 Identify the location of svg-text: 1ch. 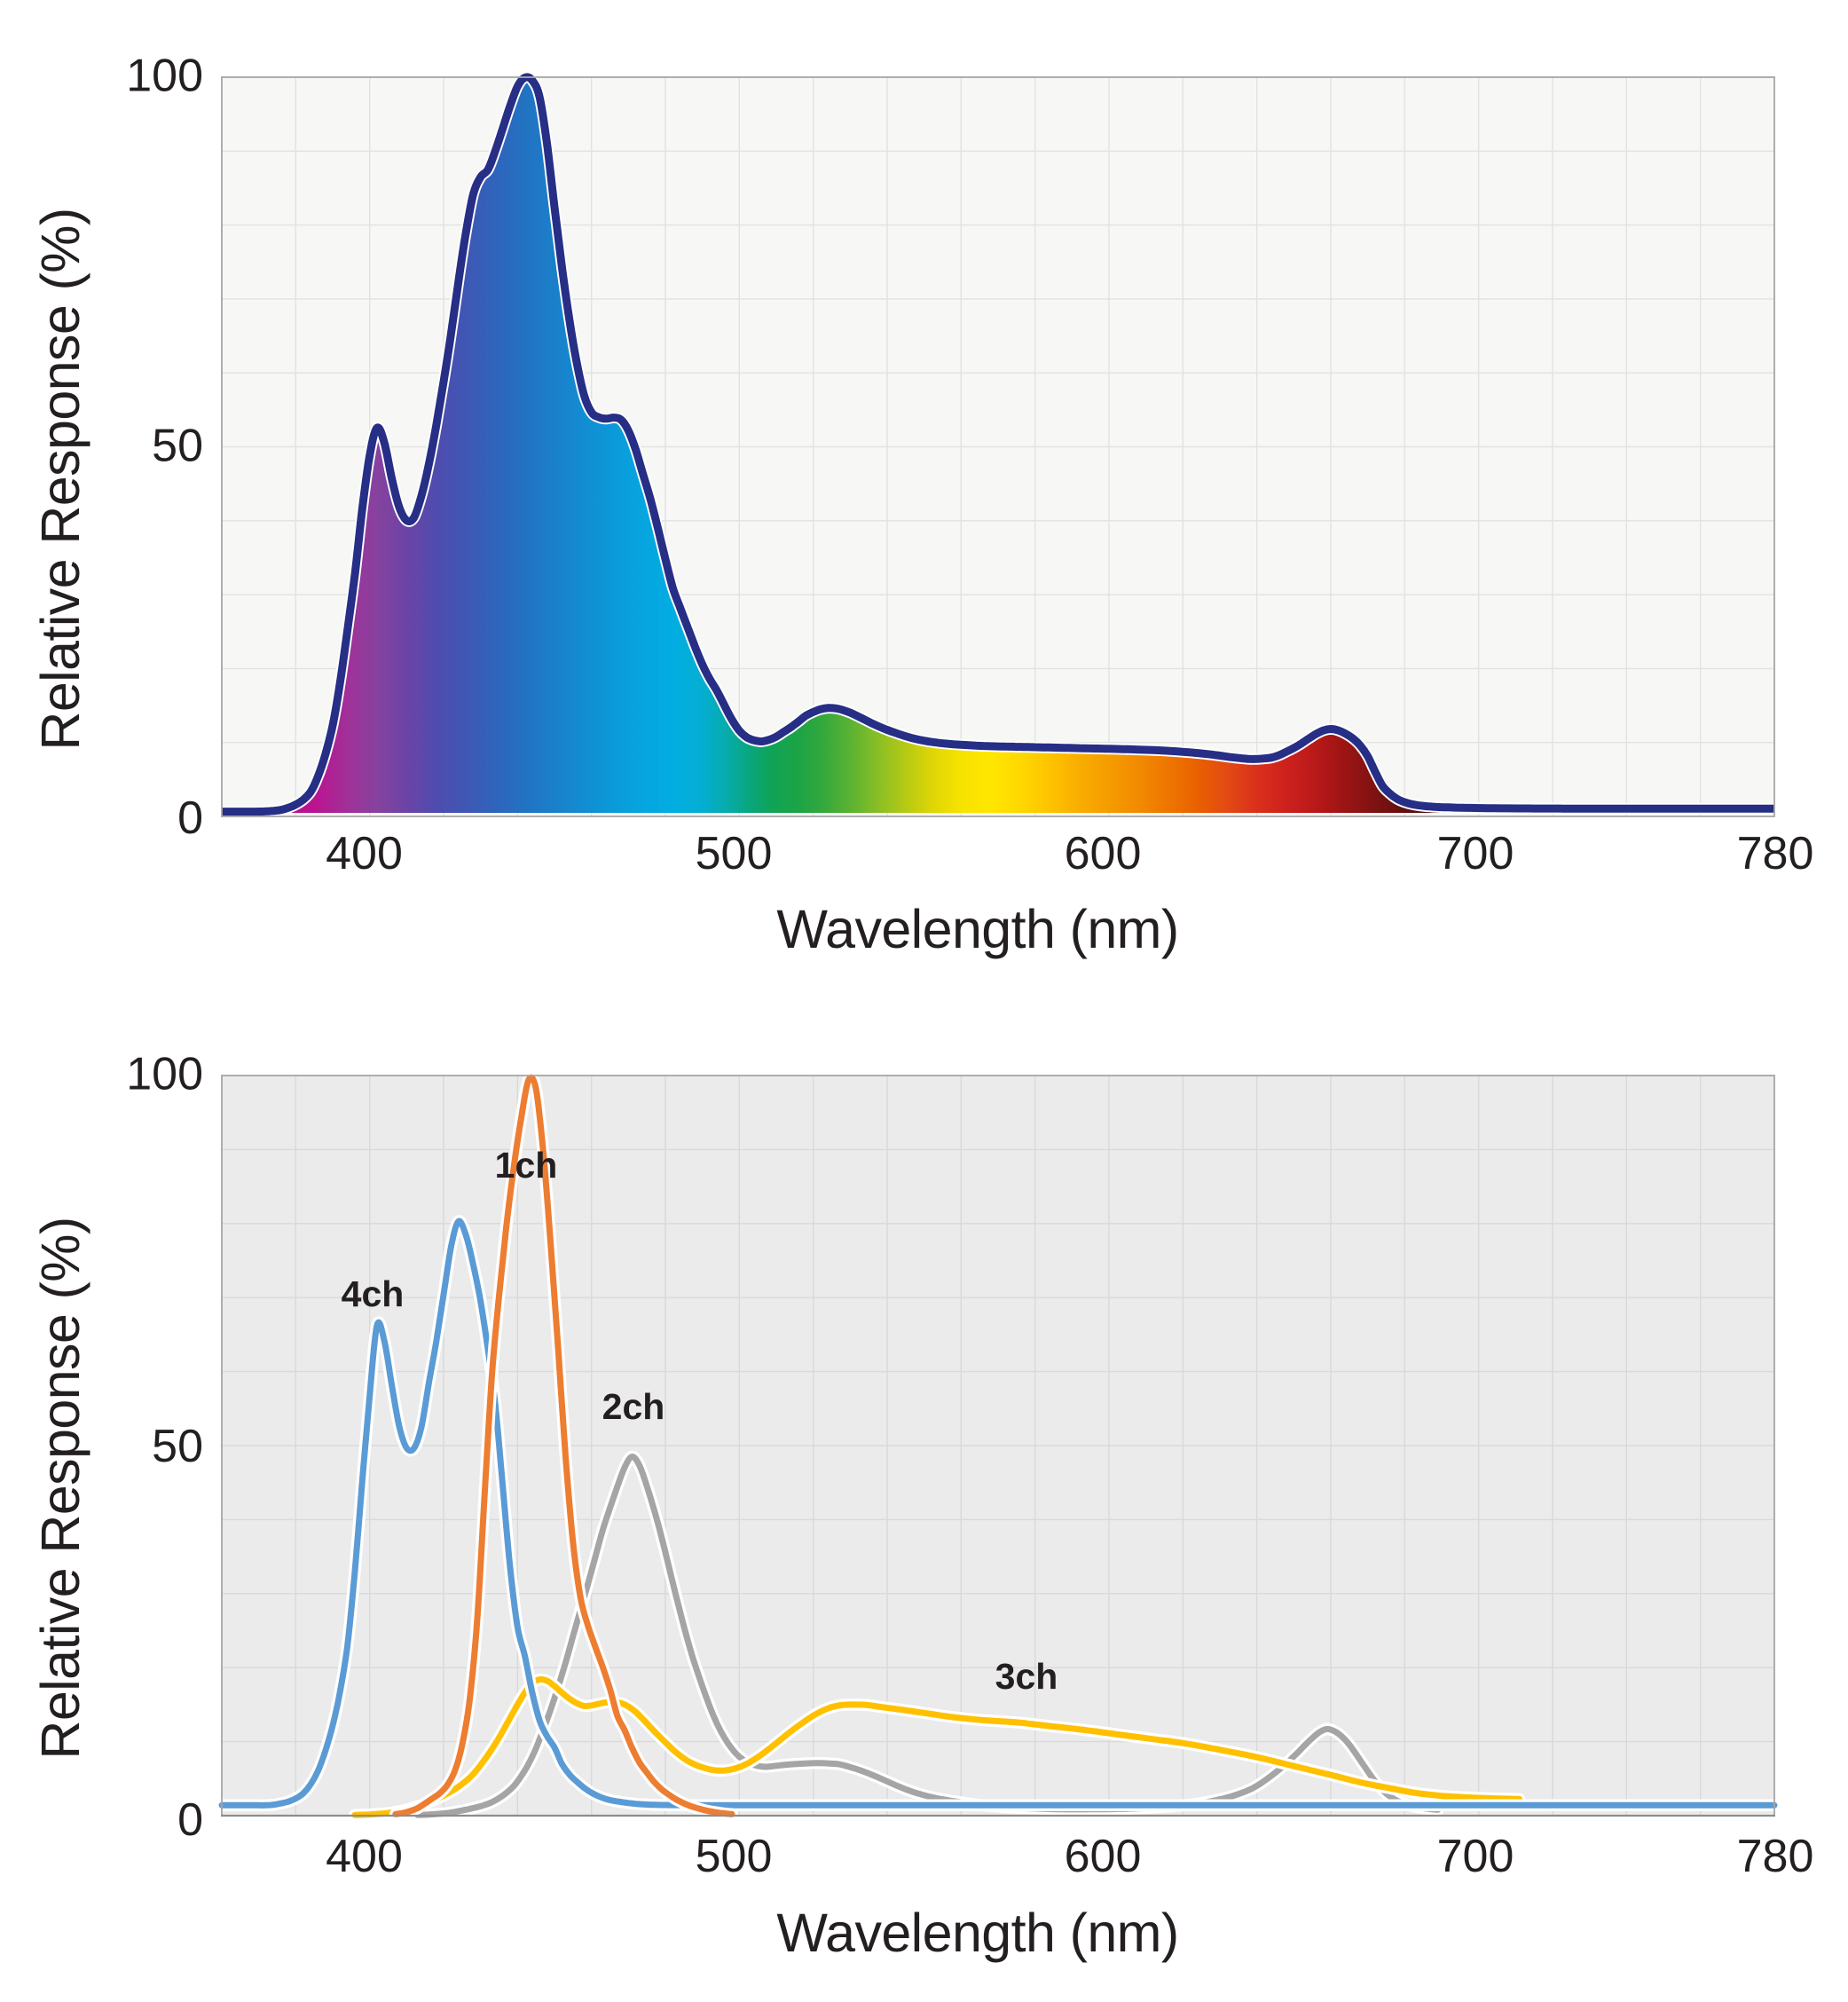
(526, 1165).